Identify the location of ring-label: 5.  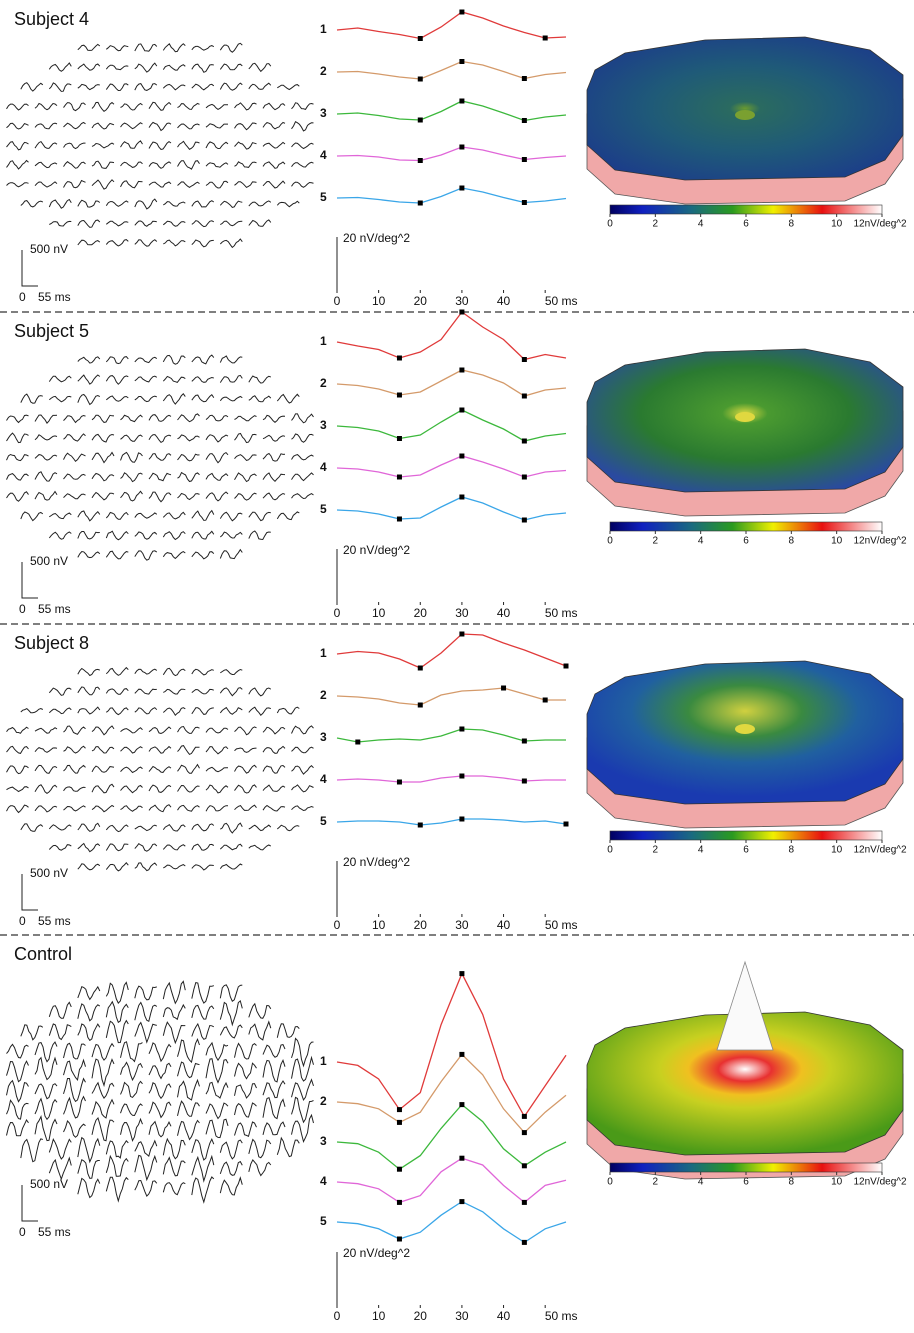
(323, 197).